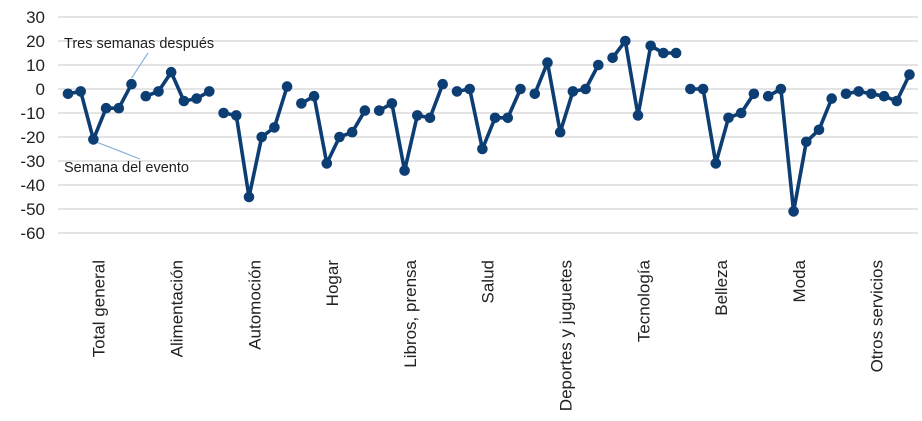 This screenshot has width=922, height=421. Describe the element at coordinates (177, 308) in the screenshot. I see `x-category-label: Alimentación` at that location.